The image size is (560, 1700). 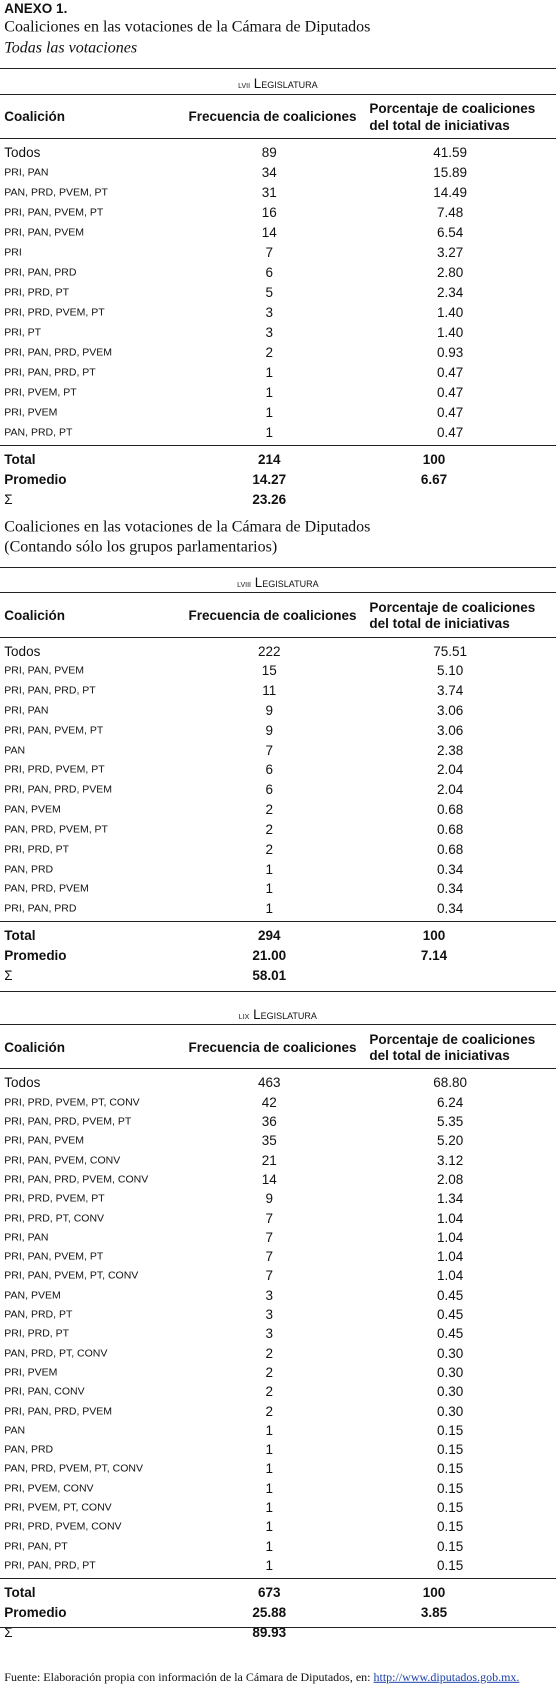 I want to click on percentage: 1.34, so click(x=450, y=1199).